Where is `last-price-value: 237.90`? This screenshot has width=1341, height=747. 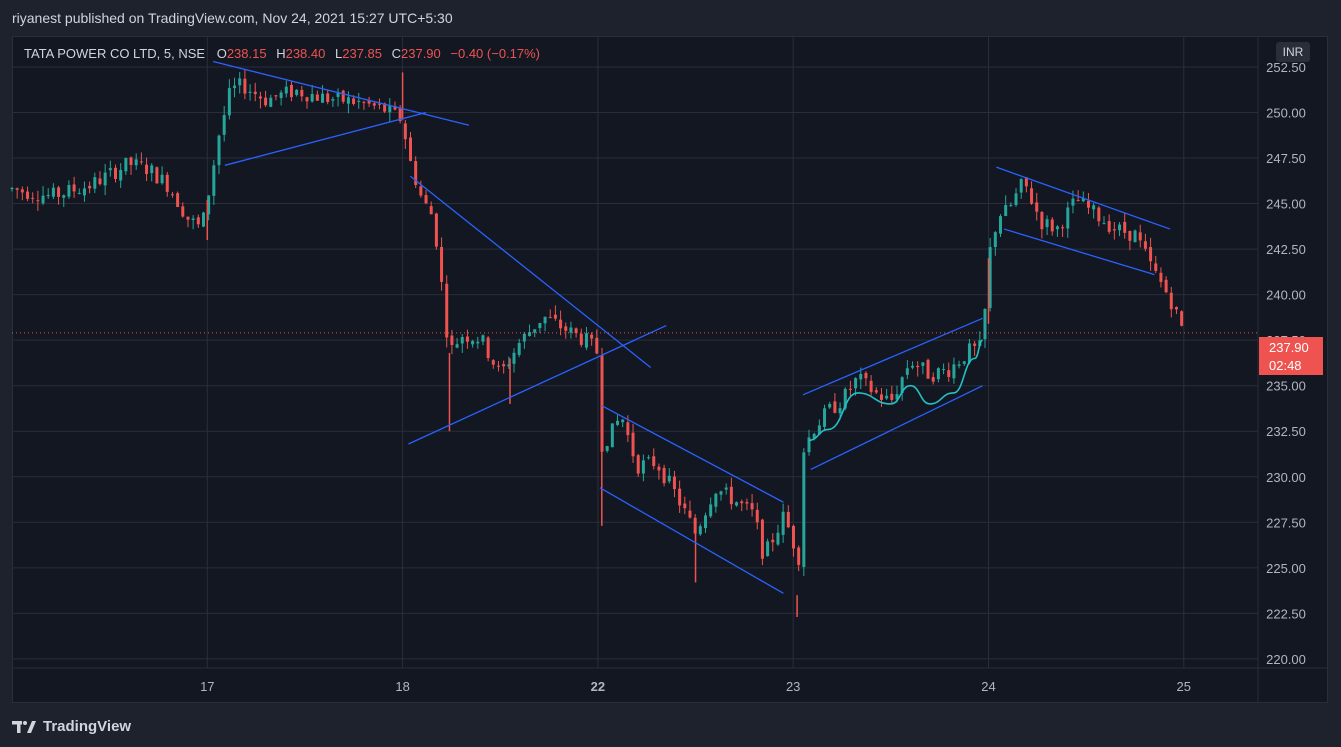
last-price-value: 237.90 is located at coordinates (1289, 347).